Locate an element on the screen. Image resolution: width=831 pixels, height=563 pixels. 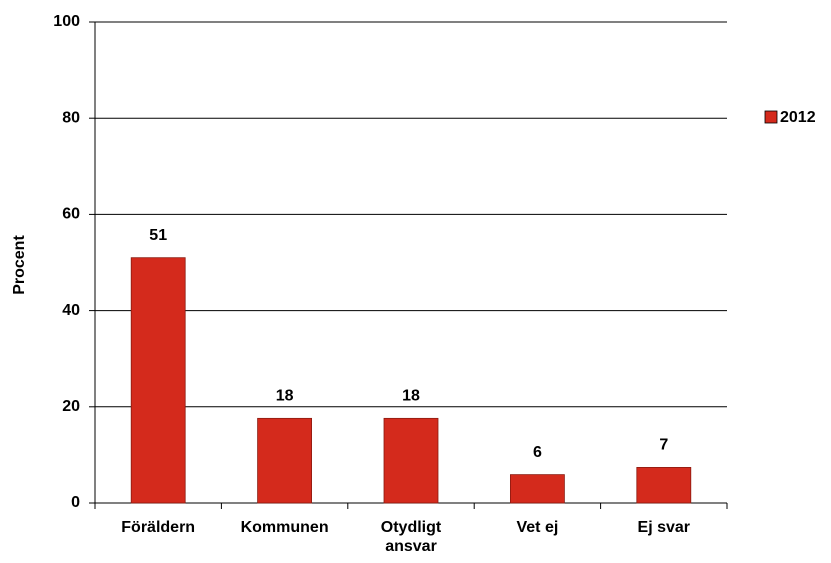
x-tick-label: Föräldern is located at coordinates (158, 527).